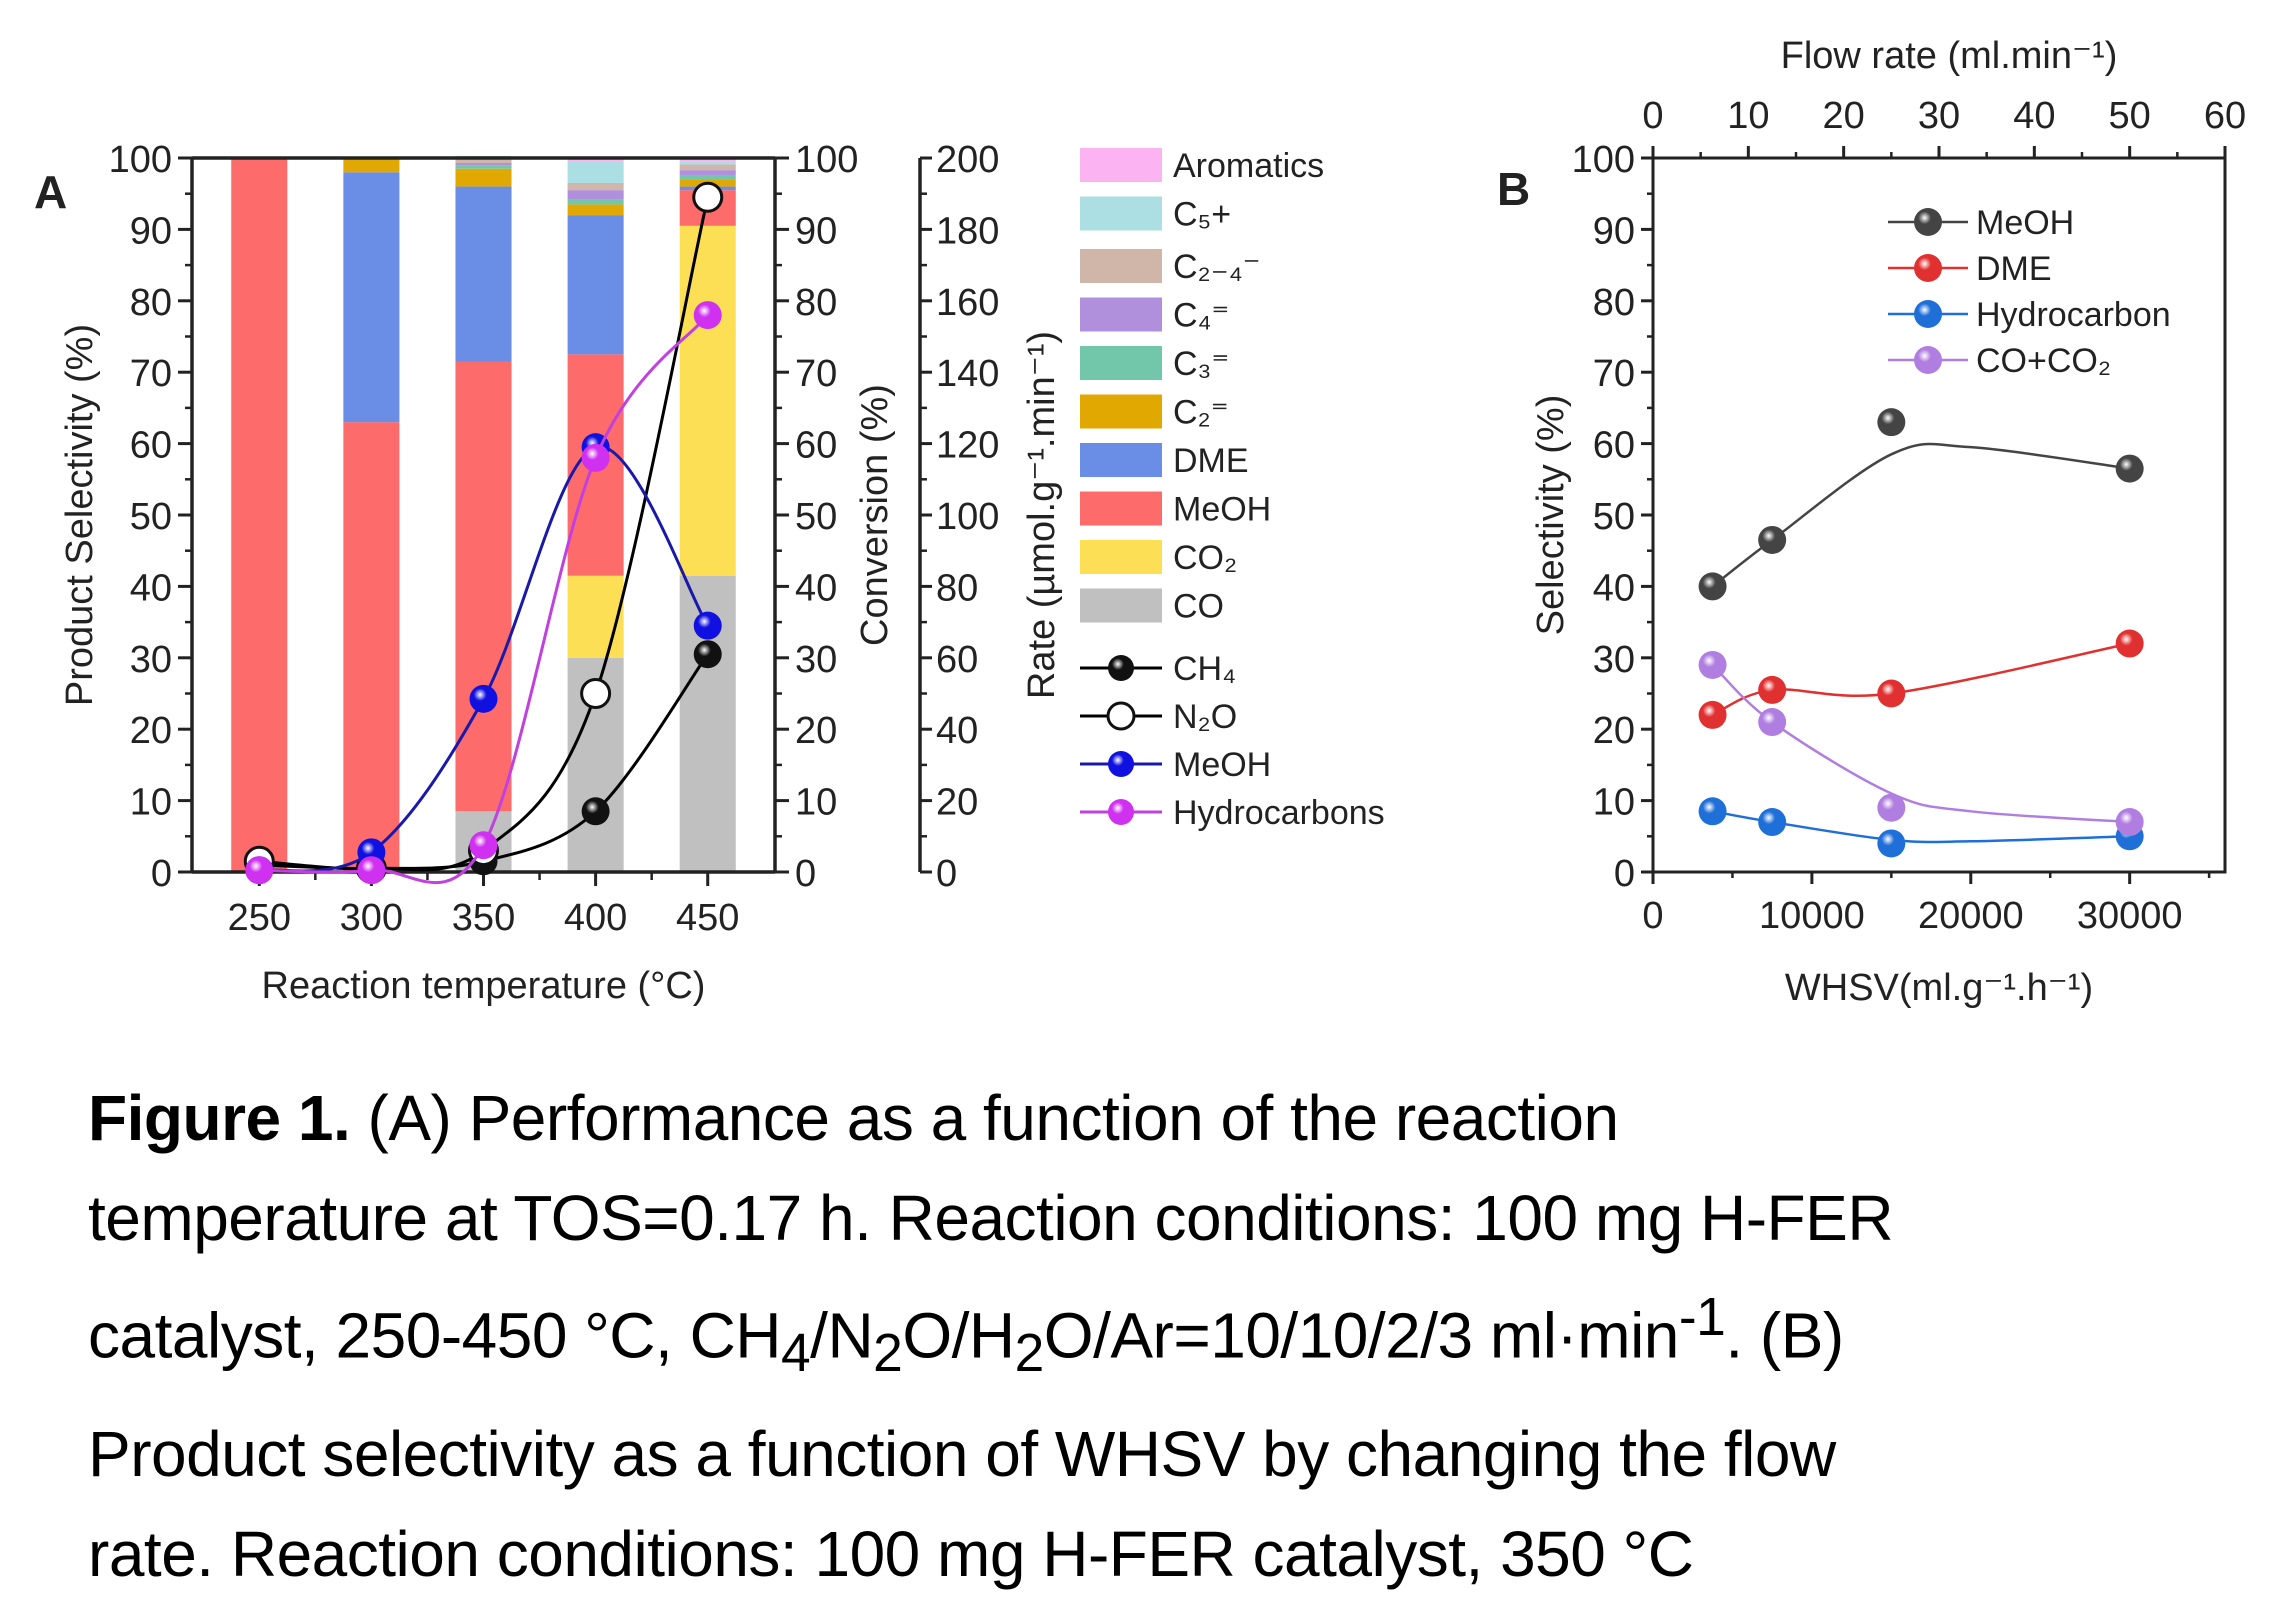 The height and width of the screenshot is (1604, 2282). What do you see at coordinates (2014, 269) in the screenshot?
I see `legend-label: DME` at bounding box center [2014, 269].